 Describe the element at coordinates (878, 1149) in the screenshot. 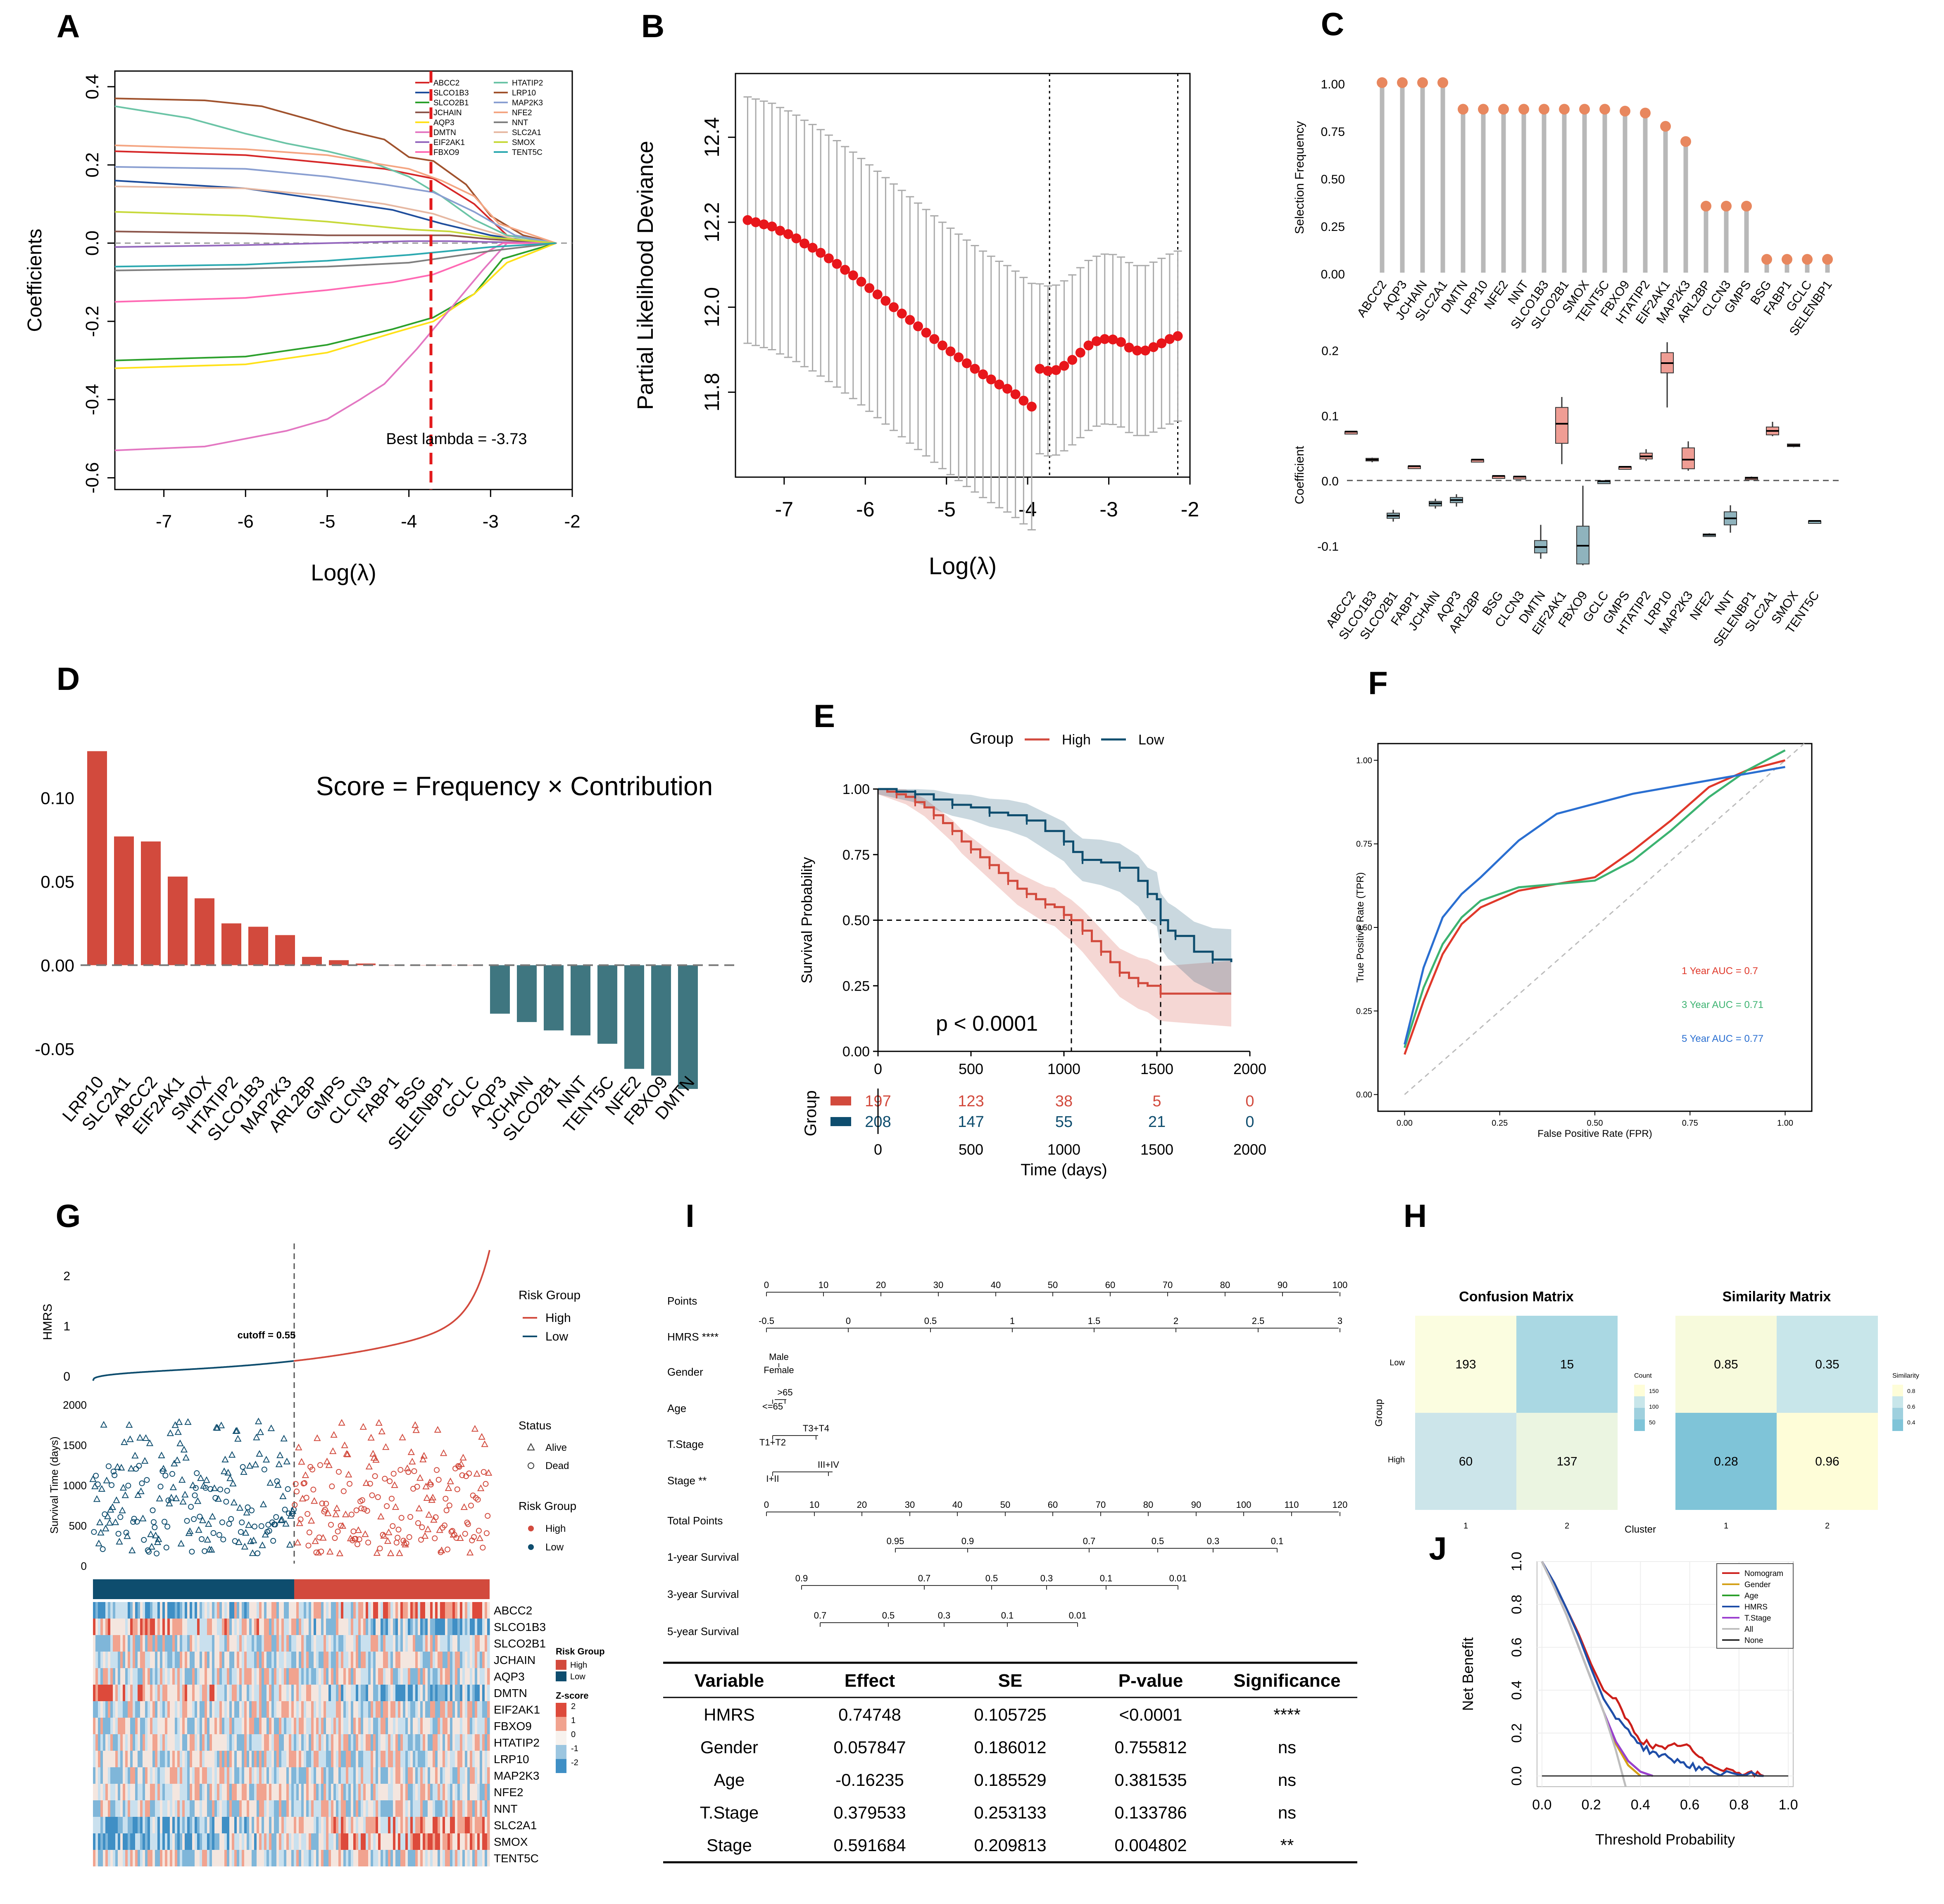

I see `risk-x-tick: 0` at that location.